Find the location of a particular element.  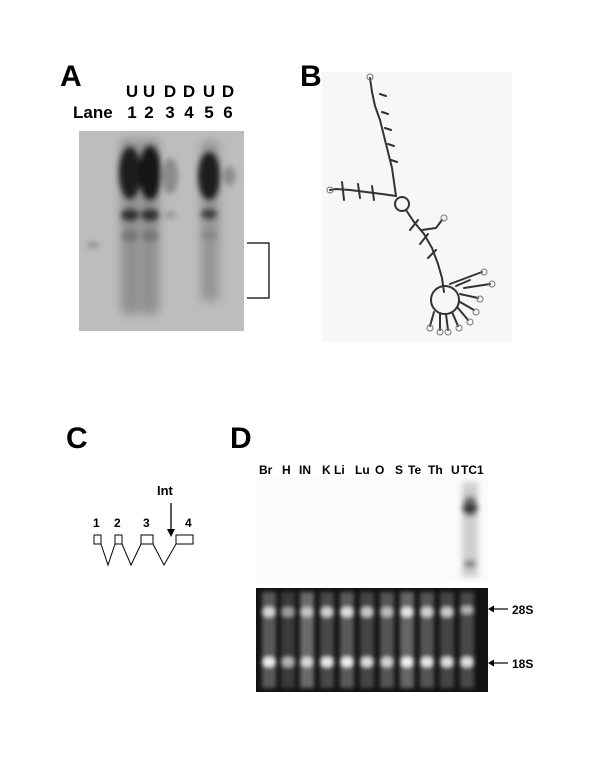

lane-header-6: D 6 is located at coordinates (228, 102).